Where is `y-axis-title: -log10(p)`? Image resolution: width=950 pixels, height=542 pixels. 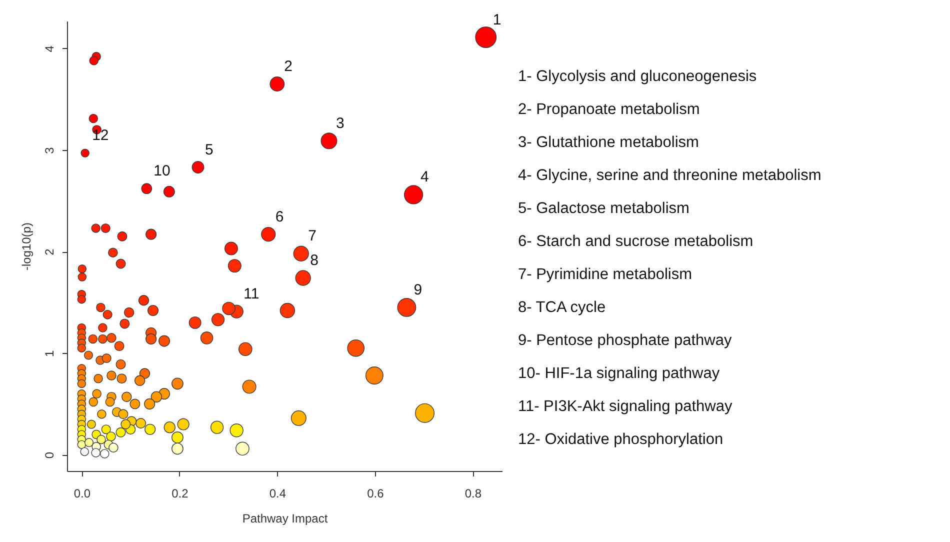
y-axis-title: -log10(p) is located at coordinates (27, 246).